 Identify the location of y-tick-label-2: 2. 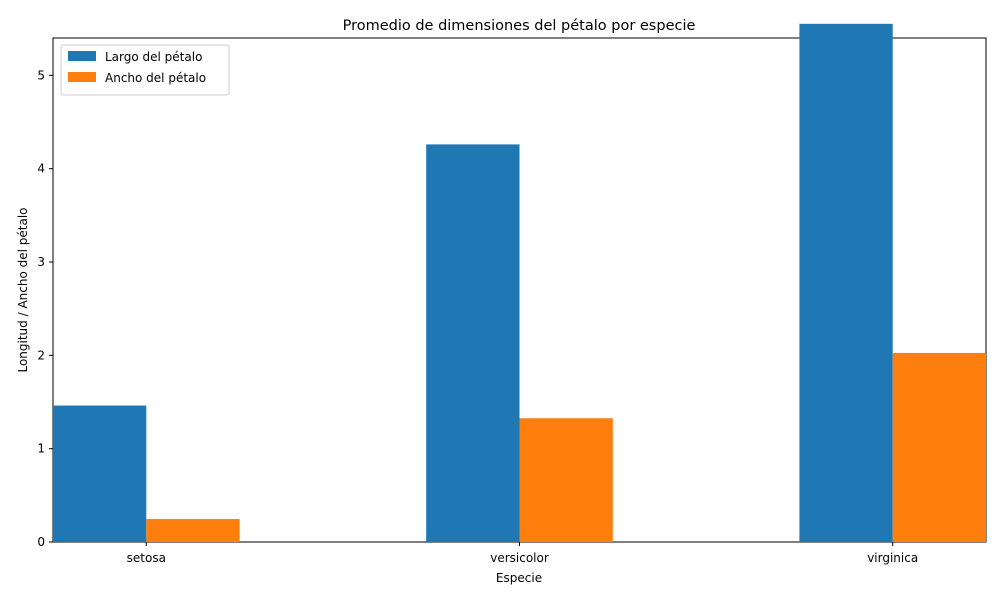
(41, 355).